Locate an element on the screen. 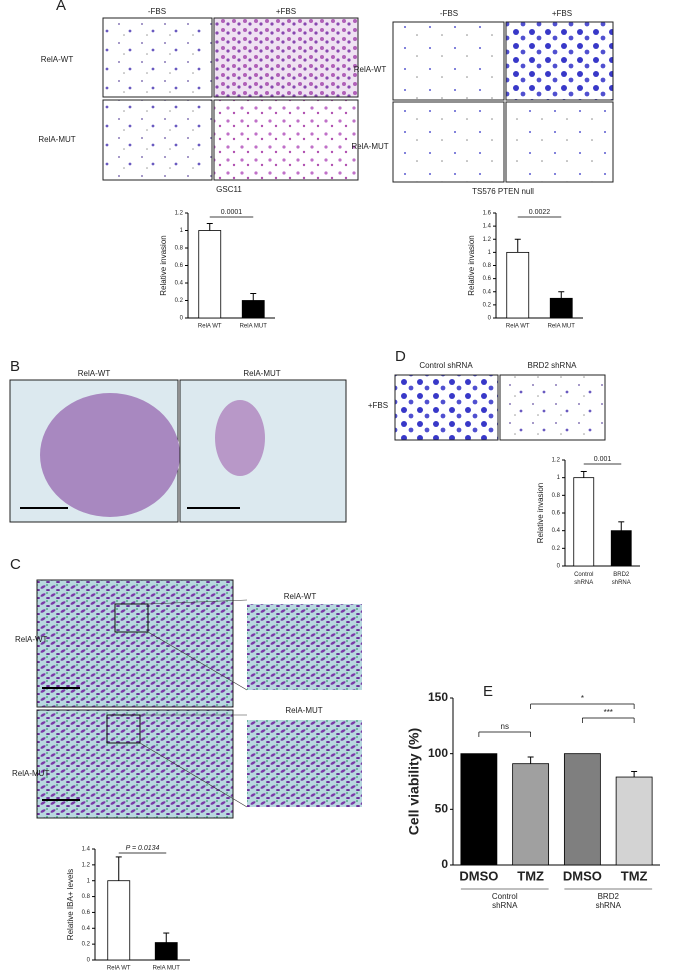 The image size is (699, 980). caption: GSC11 is located at coordinates (229, 189).